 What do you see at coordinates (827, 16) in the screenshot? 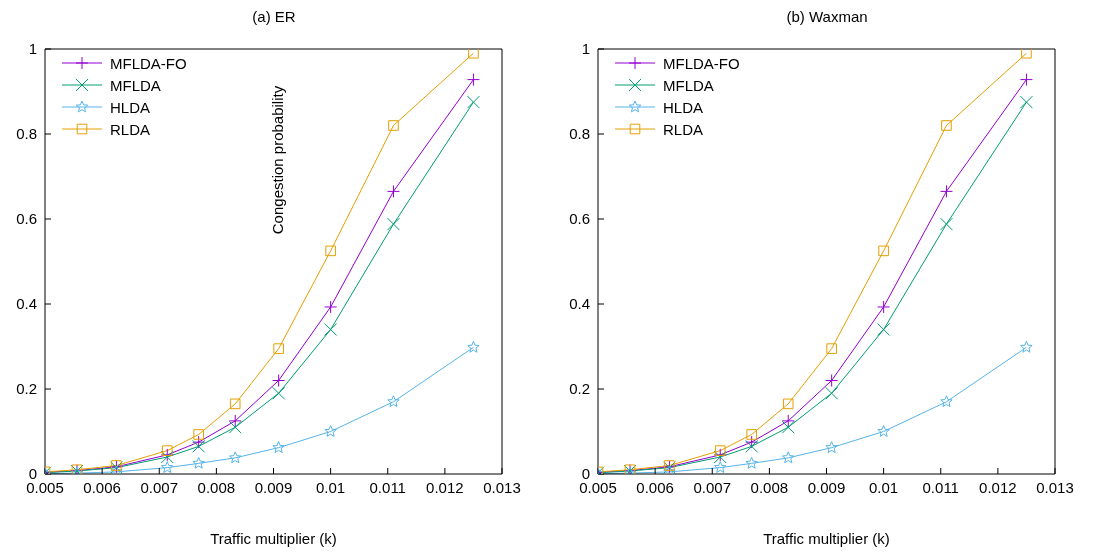
I see `chart-title: (b) Waxman` at bounding box center [827, 16].